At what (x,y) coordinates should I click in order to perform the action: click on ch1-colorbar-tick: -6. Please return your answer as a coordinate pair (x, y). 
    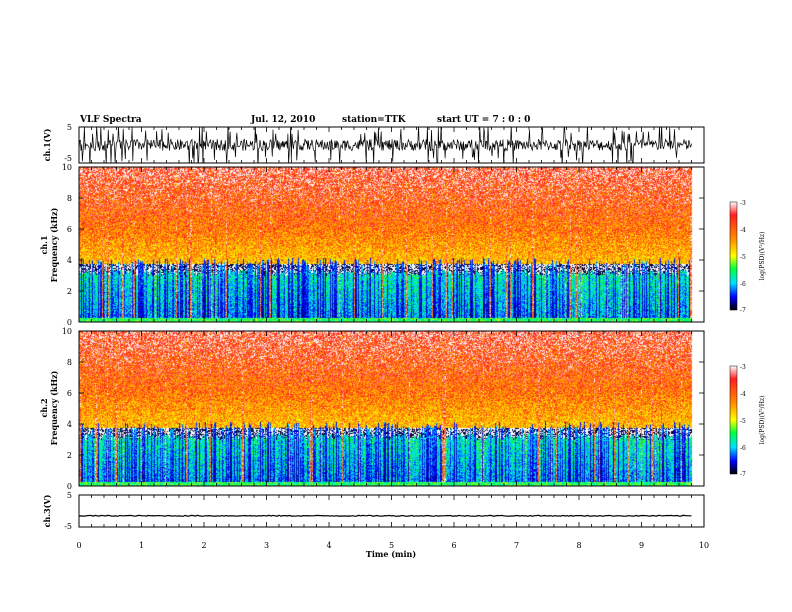
    Looking at the image, I should click on (743, 284).